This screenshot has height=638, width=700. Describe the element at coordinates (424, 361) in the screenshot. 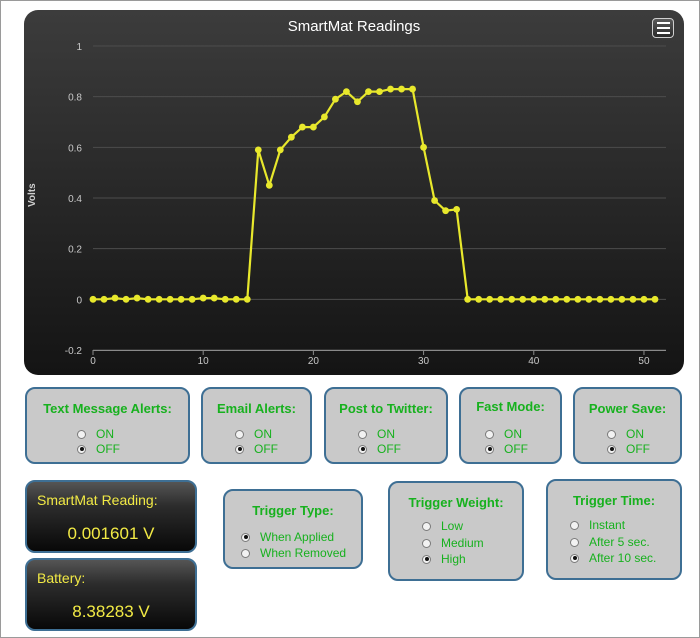

I see `x-tick-label: 30` at that location.